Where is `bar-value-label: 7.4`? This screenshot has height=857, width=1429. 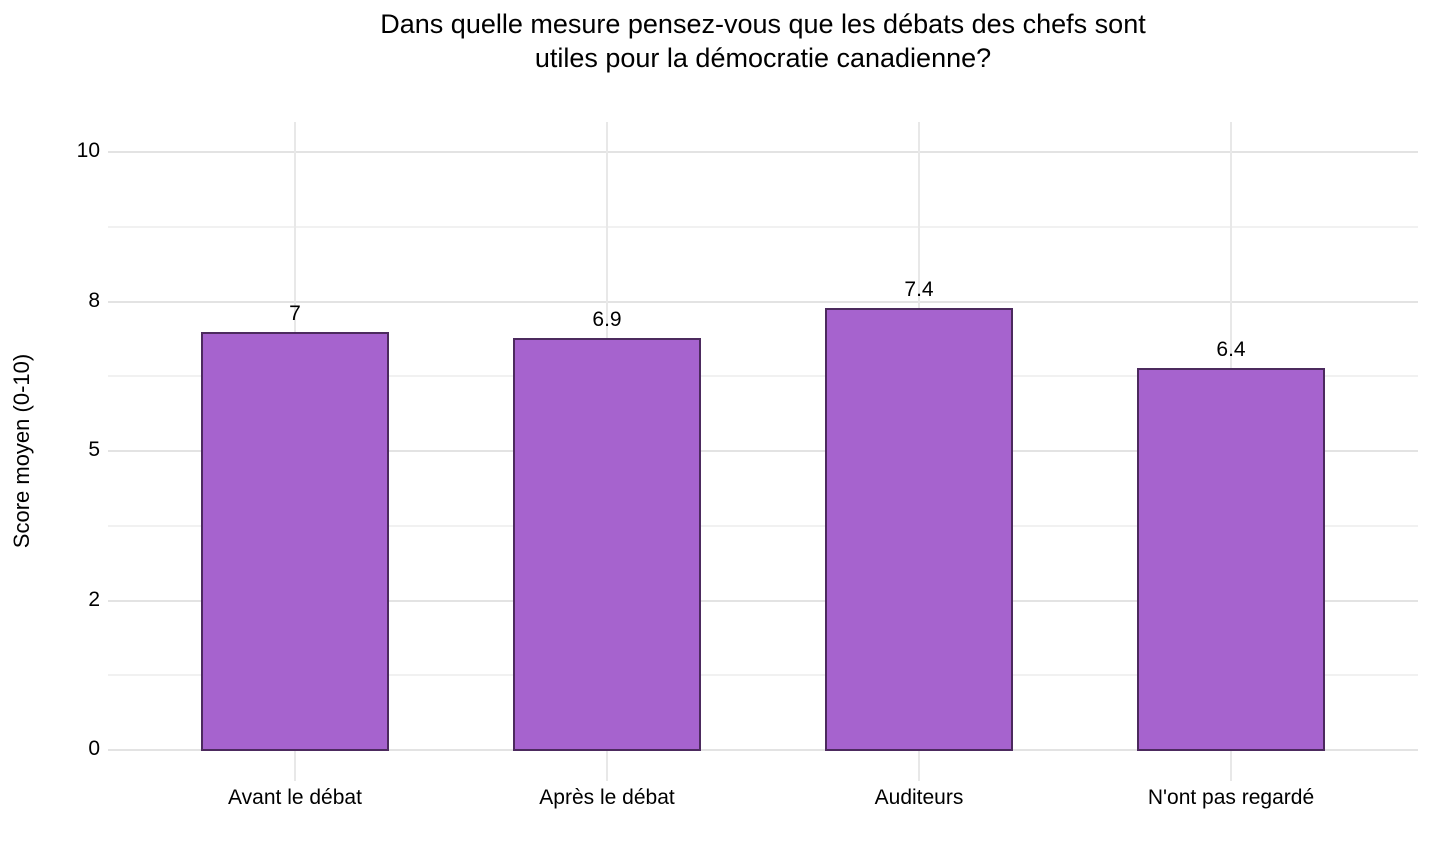
bar-value-label: 7.4 is located at coordinates (919, 289).